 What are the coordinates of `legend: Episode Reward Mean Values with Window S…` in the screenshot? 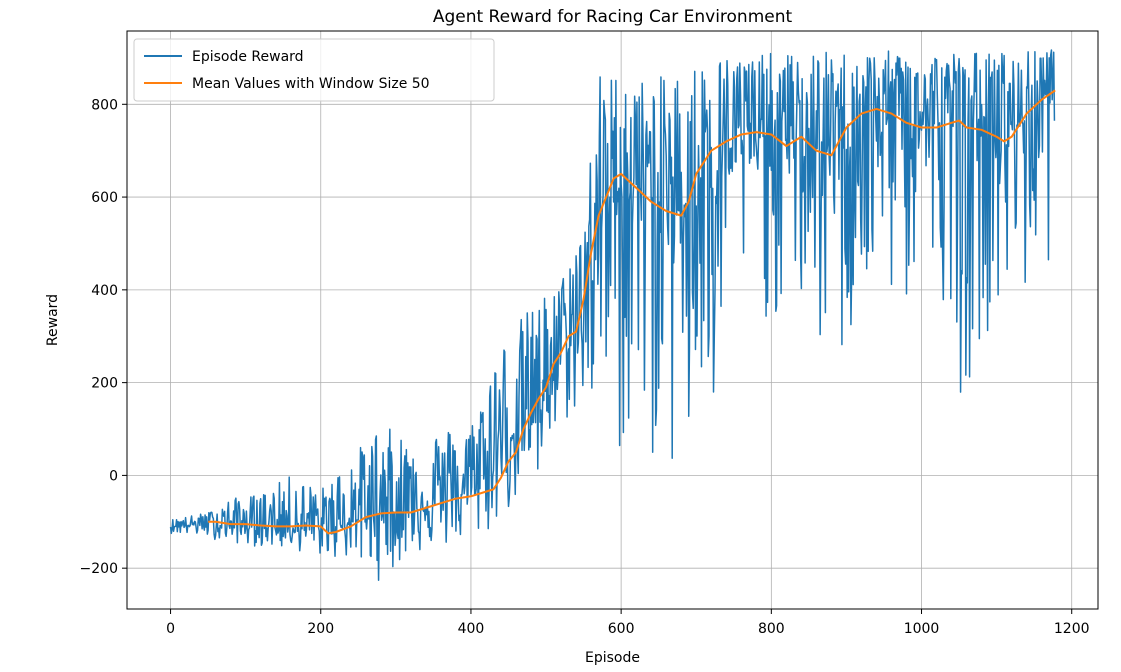 It's located at (314, 70).